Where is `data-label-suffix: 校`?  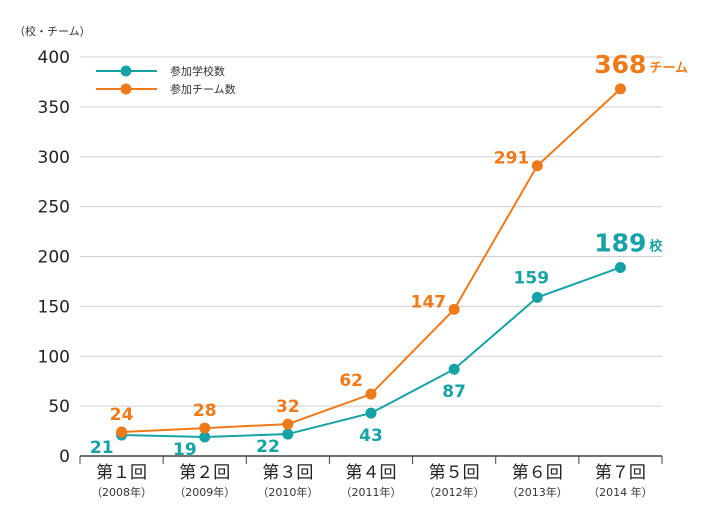
data-label-suffix: 校 is located at coordinates (656, 246).